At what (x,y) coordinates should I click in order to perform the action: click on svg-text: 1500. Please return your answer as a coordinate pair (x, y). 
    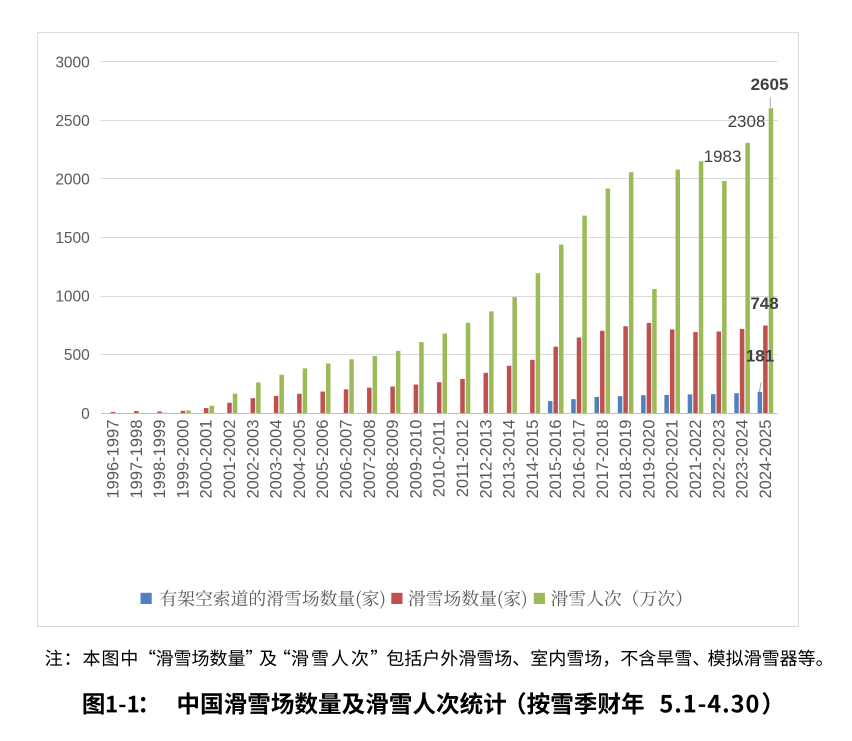
    Looking at the image, I should click on (72, 238).